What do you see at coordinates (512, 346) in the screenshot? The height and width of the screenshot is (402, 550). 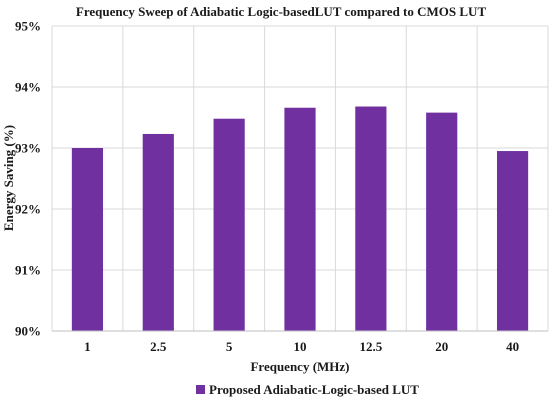 I see `x-tick-label: 40` at bounding box center [512, 346].